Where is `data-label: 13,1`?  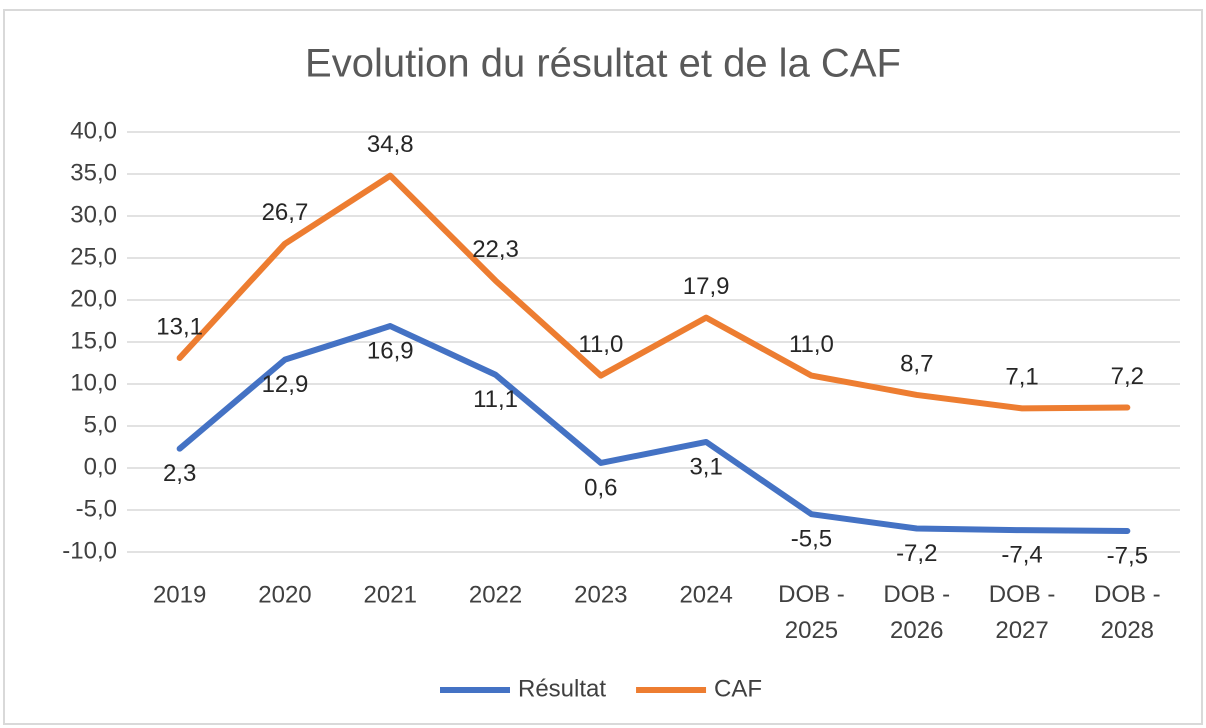 data-label: 13,1 is located at coordinates (179, 326).